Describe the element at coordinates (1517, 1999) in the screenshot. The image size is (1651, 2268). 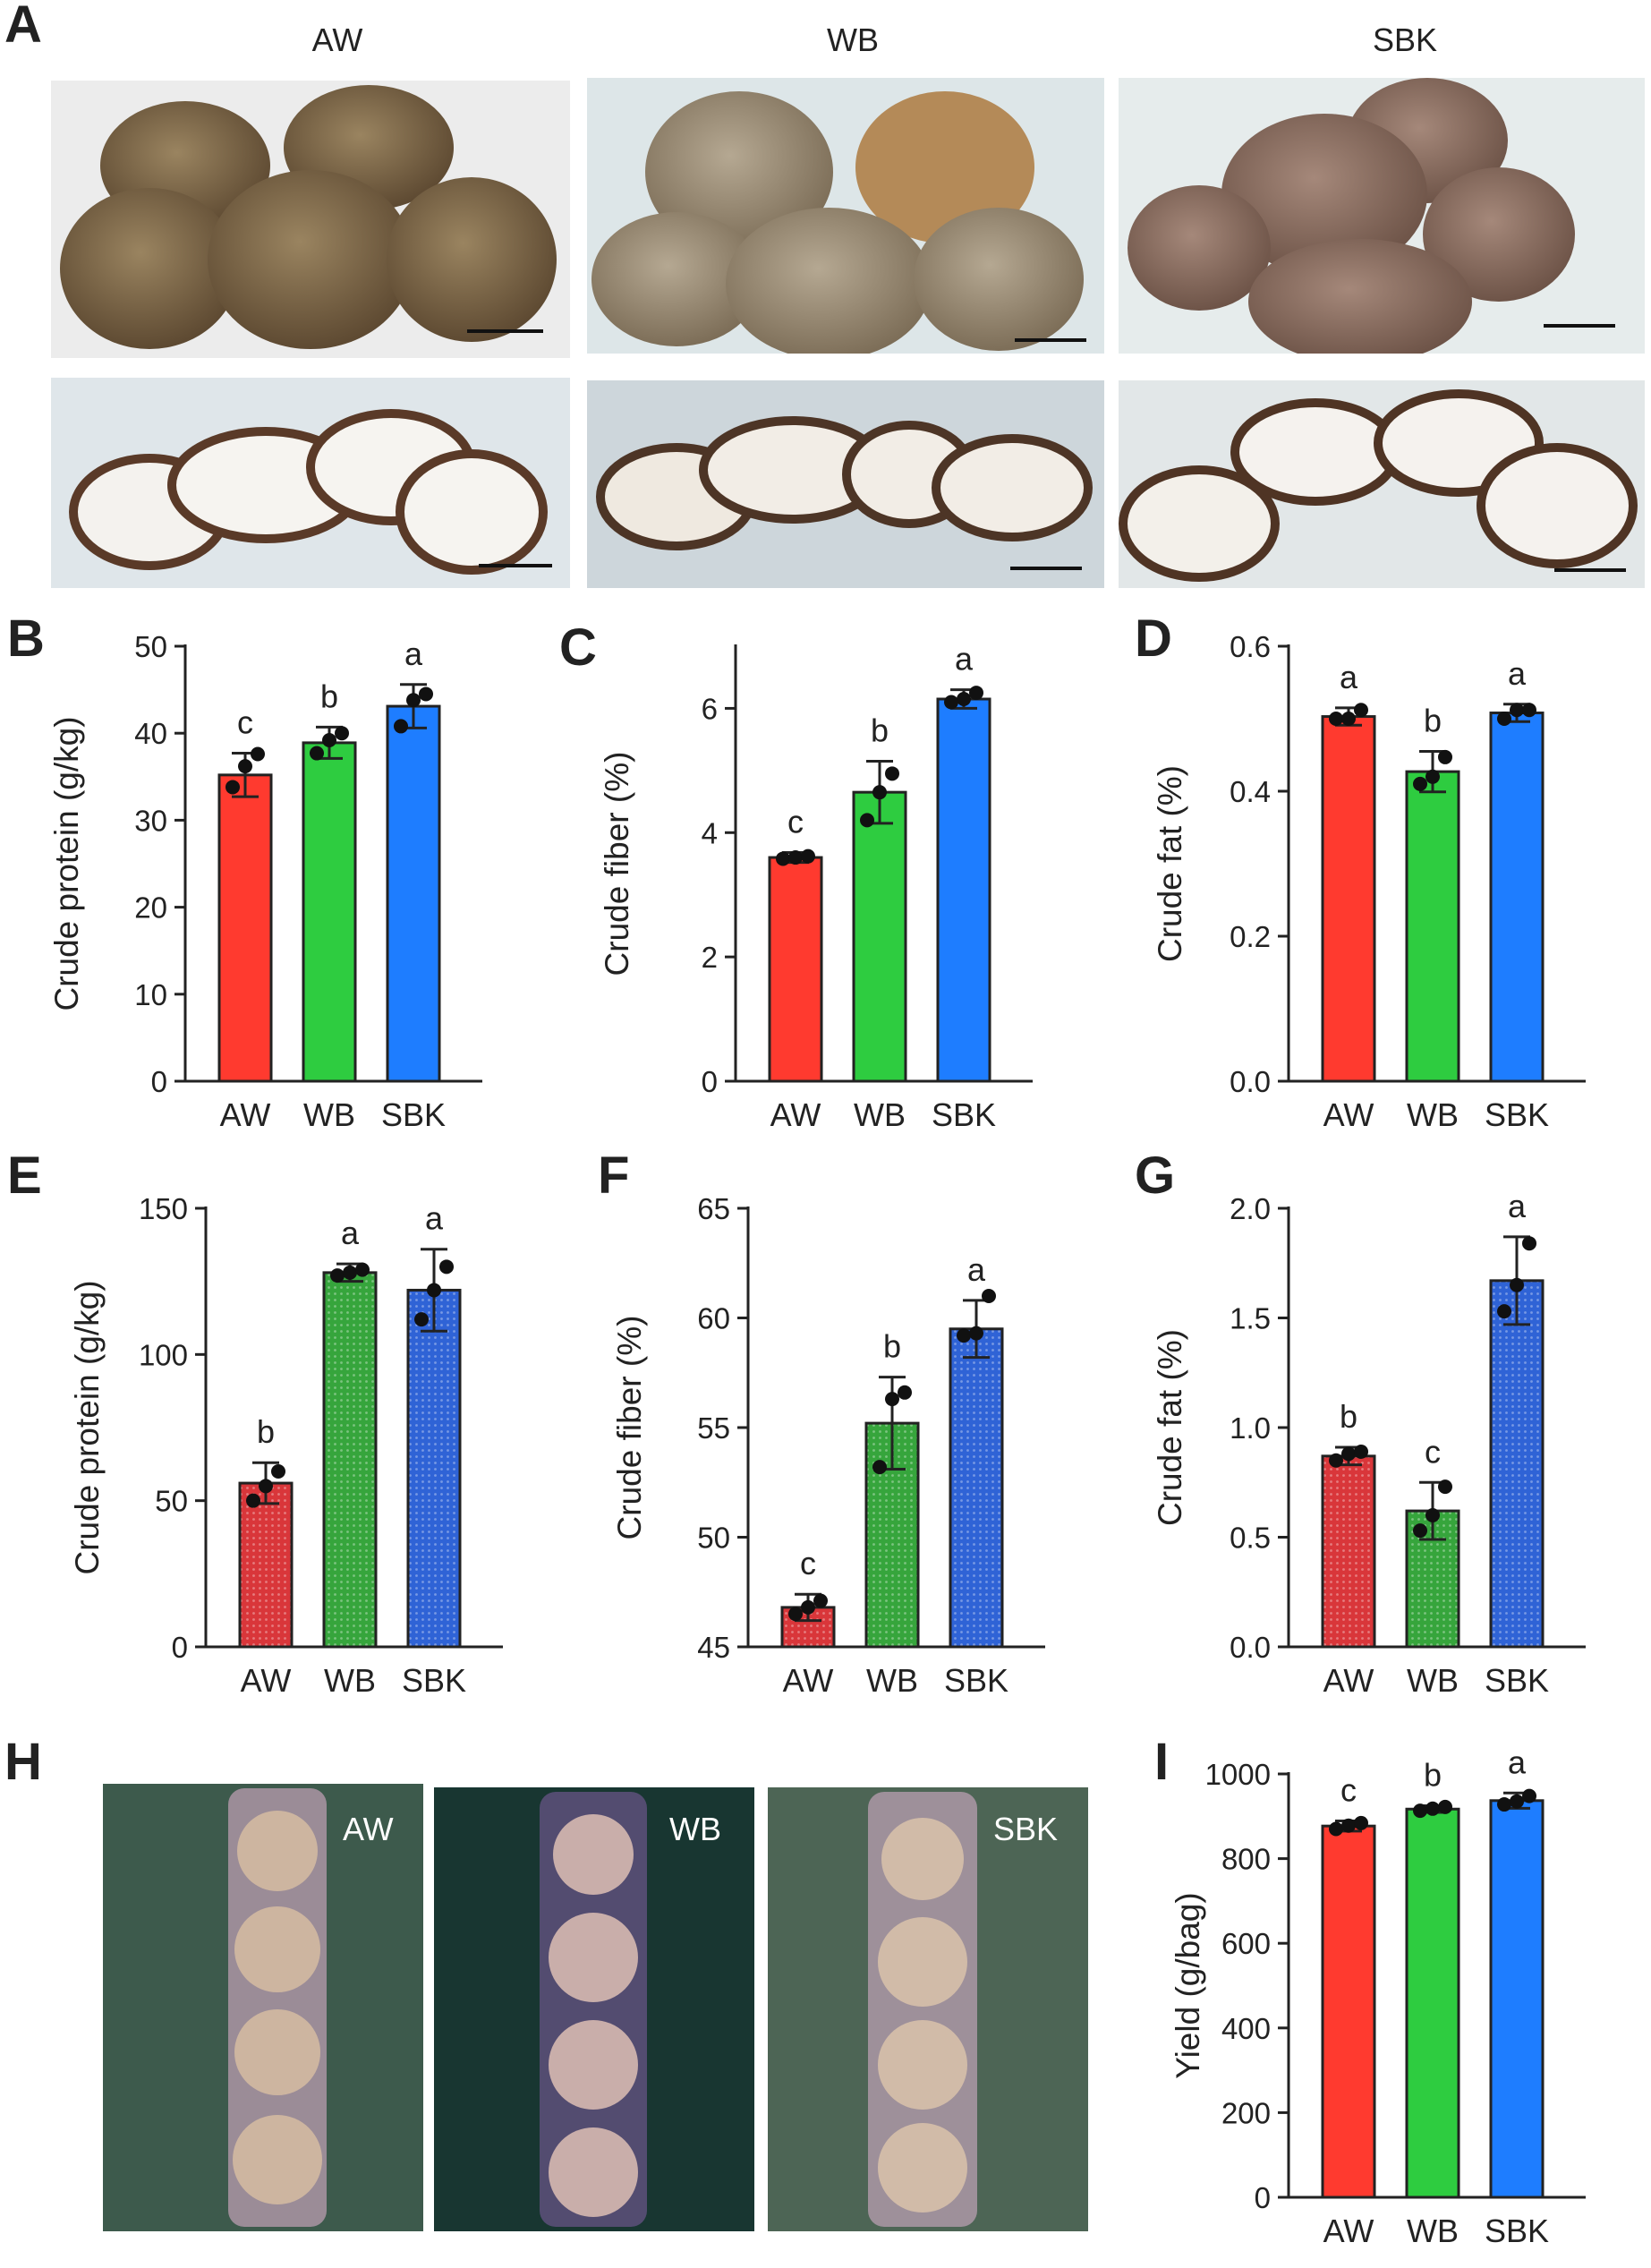
I see `bar-i-sbk` at that location.